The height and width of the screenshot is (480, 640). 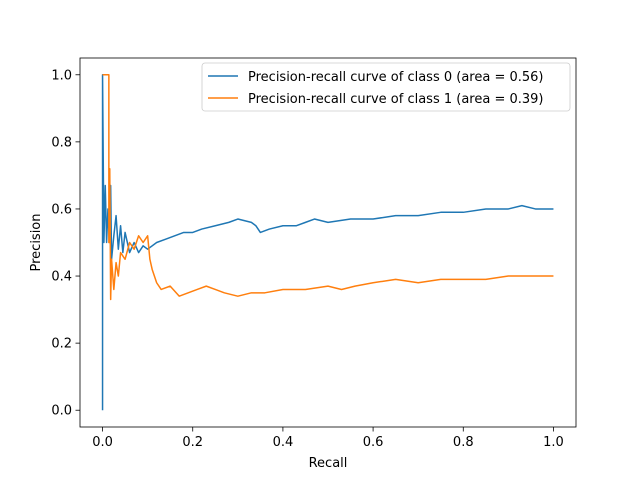 I want to click on y-tick-label: 0.4, so click(x=61, y=277).